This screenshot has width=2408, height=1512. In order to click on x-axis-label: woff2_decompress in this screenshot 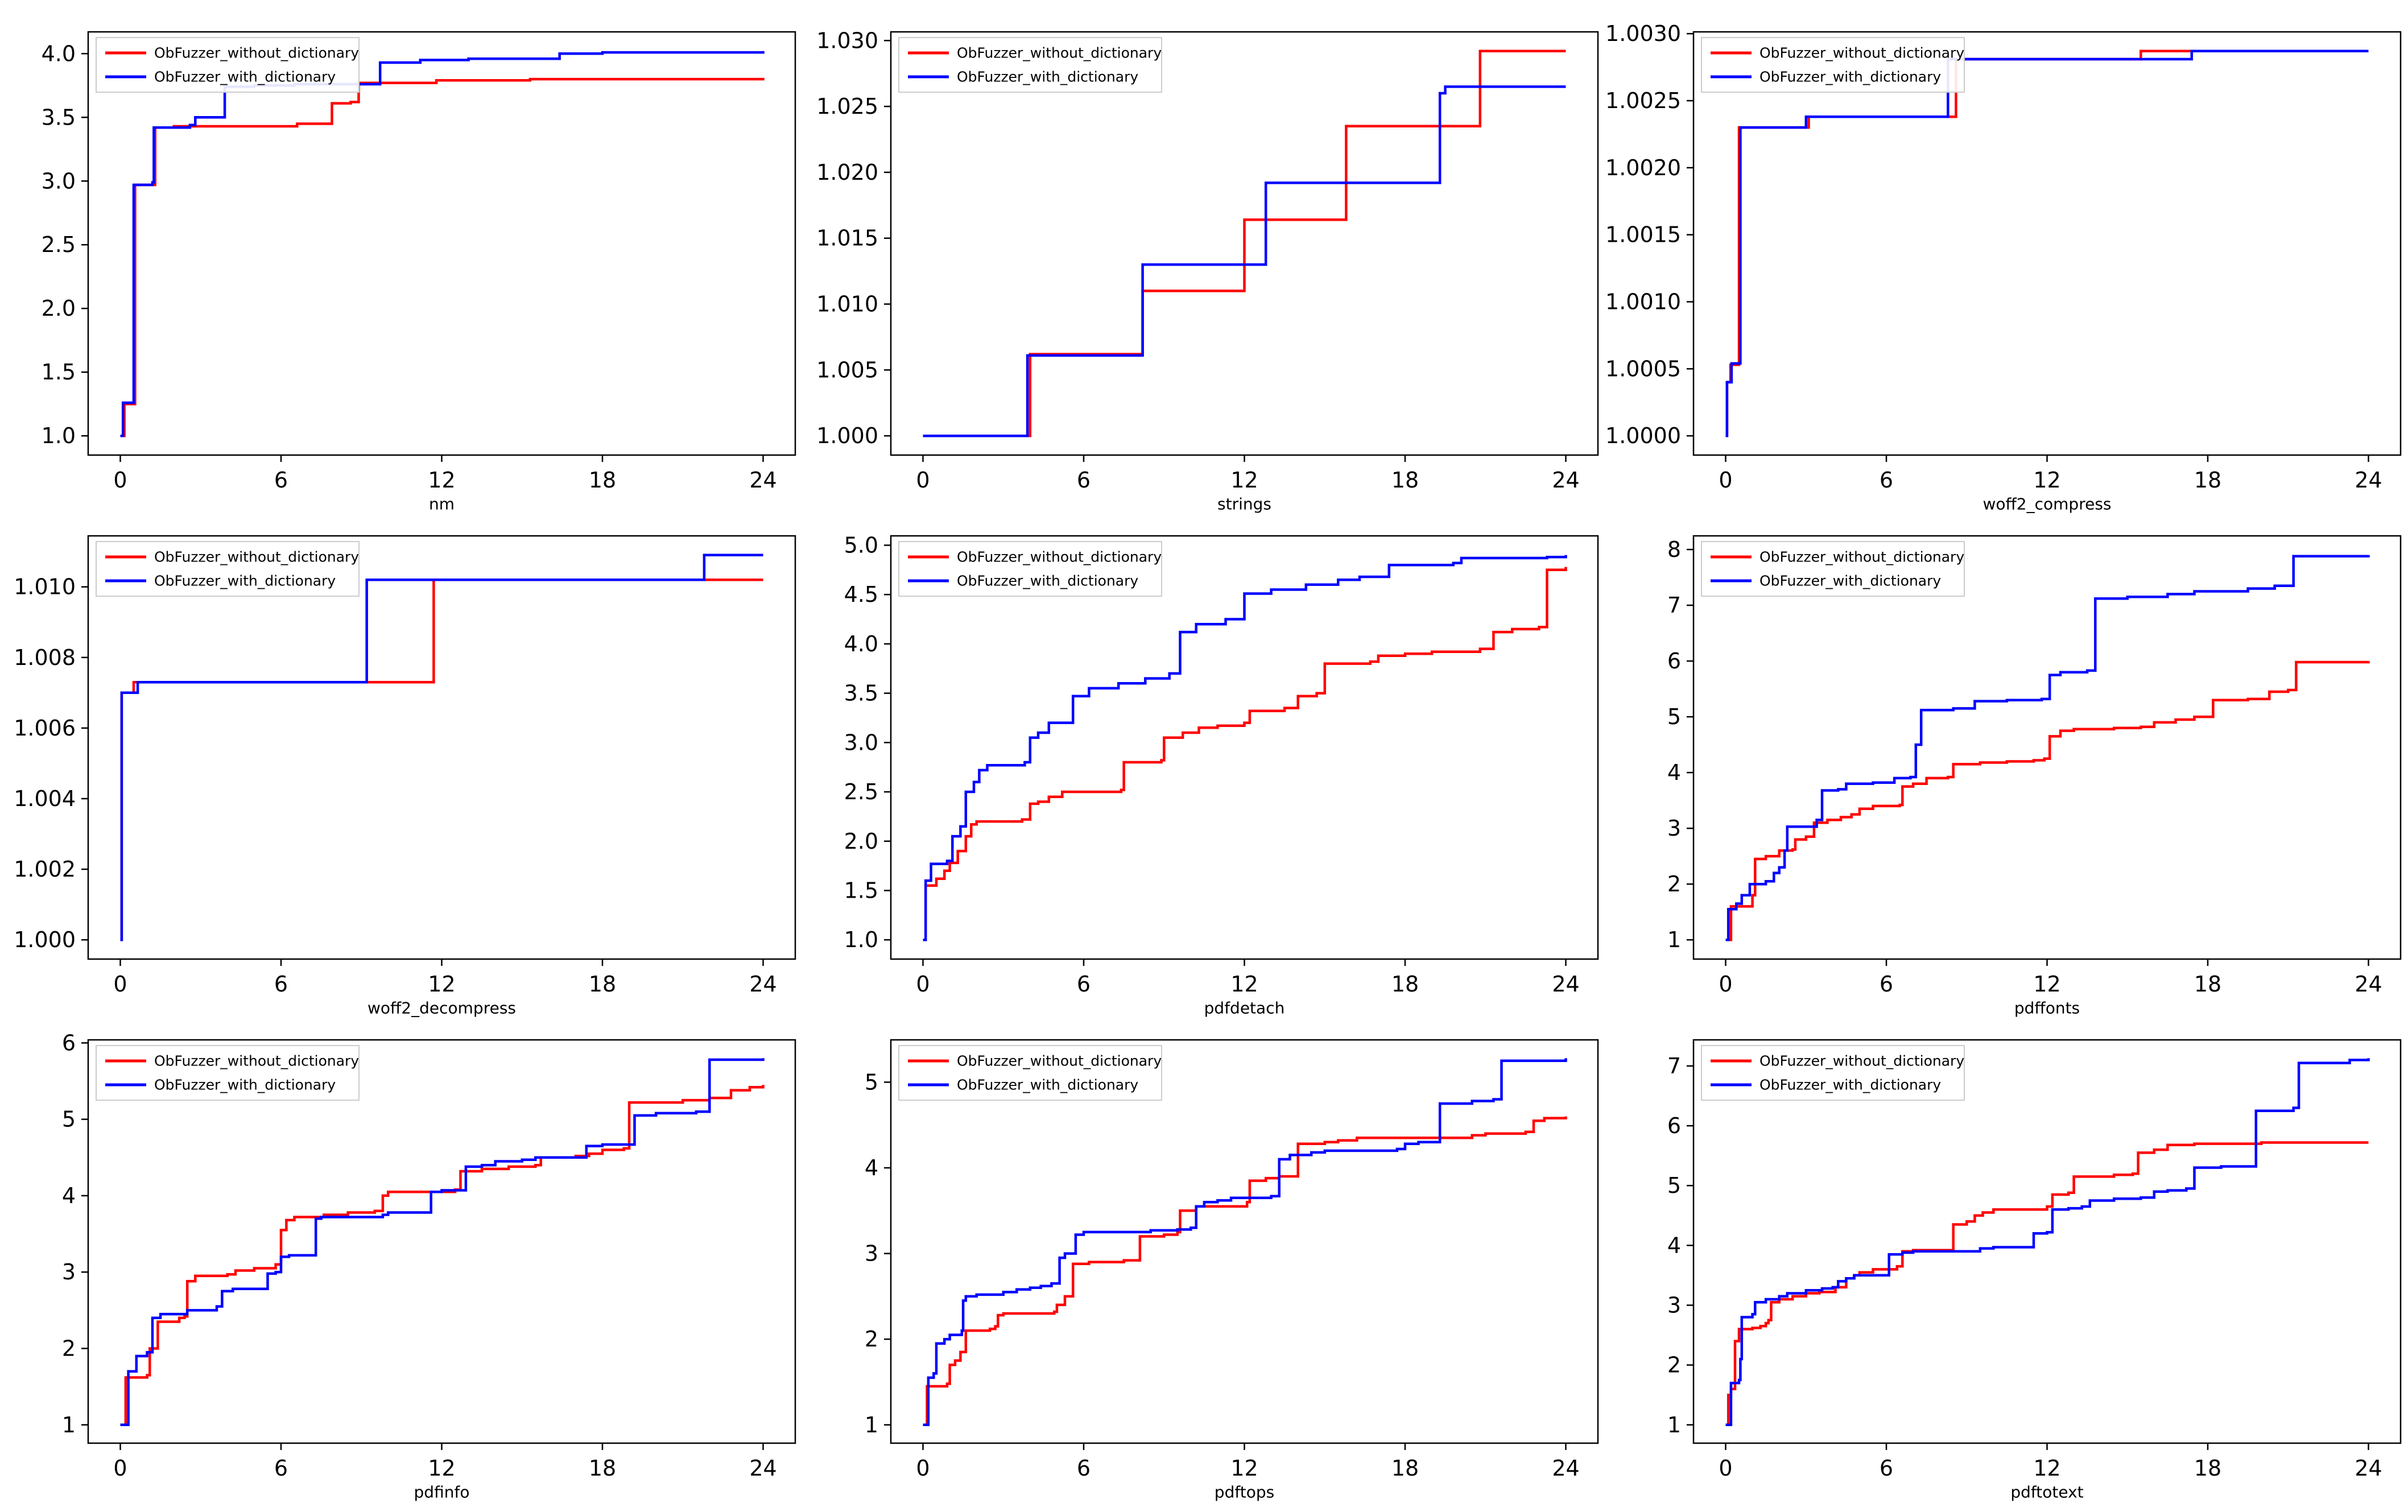, I will do `click(441, 1008)`.